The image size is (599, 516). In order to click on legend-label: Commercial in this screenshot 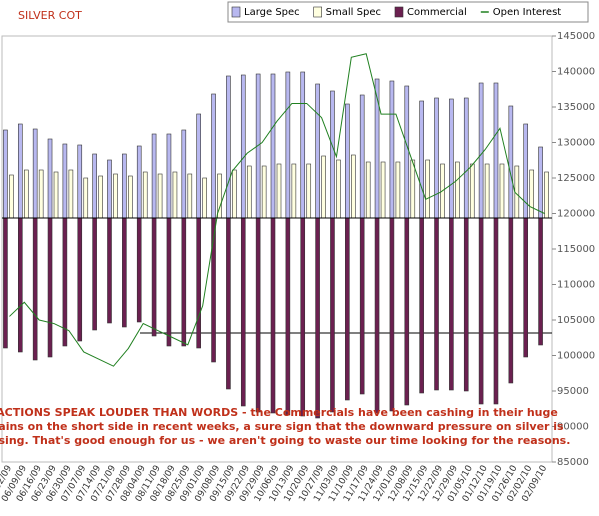, I will do `click(437, 12)`.